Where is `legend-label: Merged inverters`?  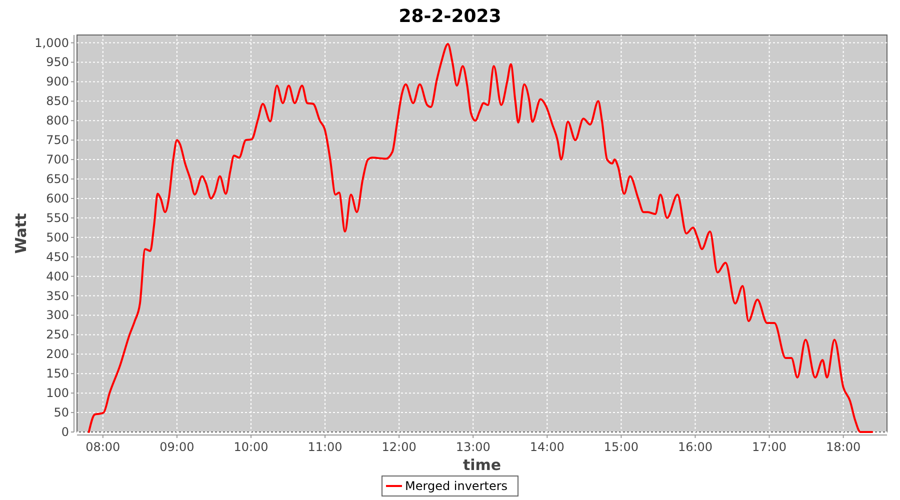 legend-label: Merged inverters is located at coordinates (456, 486).